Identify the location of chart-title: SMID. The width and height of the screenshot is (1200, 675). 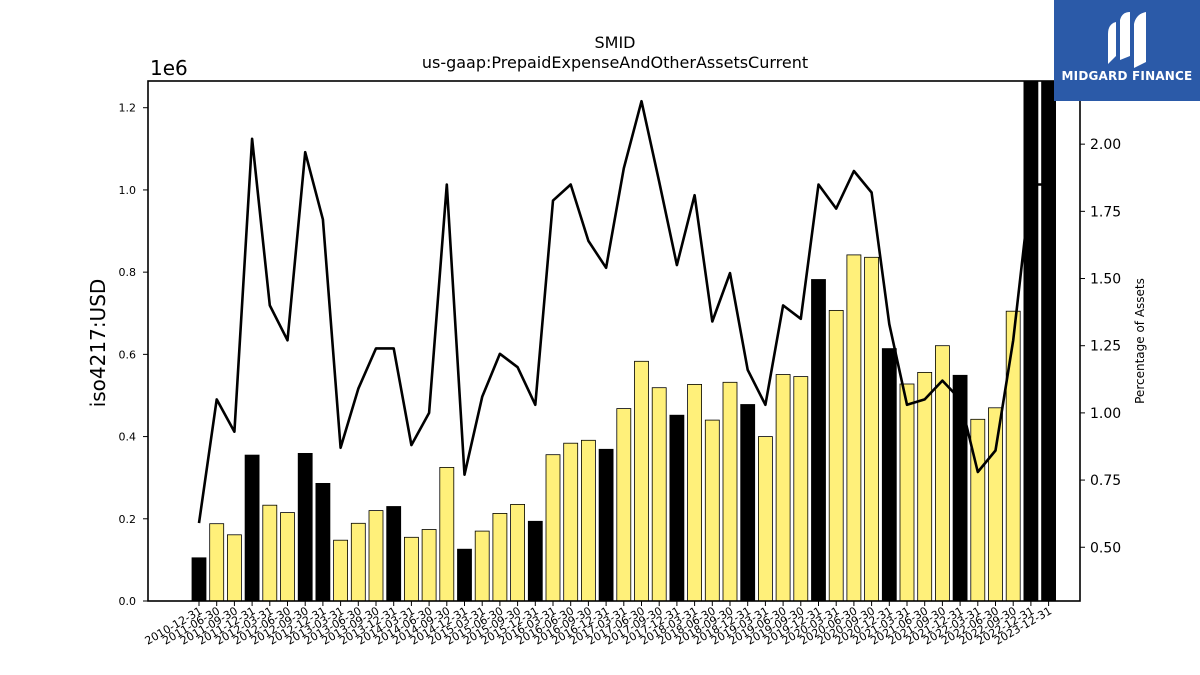
(615, 42).